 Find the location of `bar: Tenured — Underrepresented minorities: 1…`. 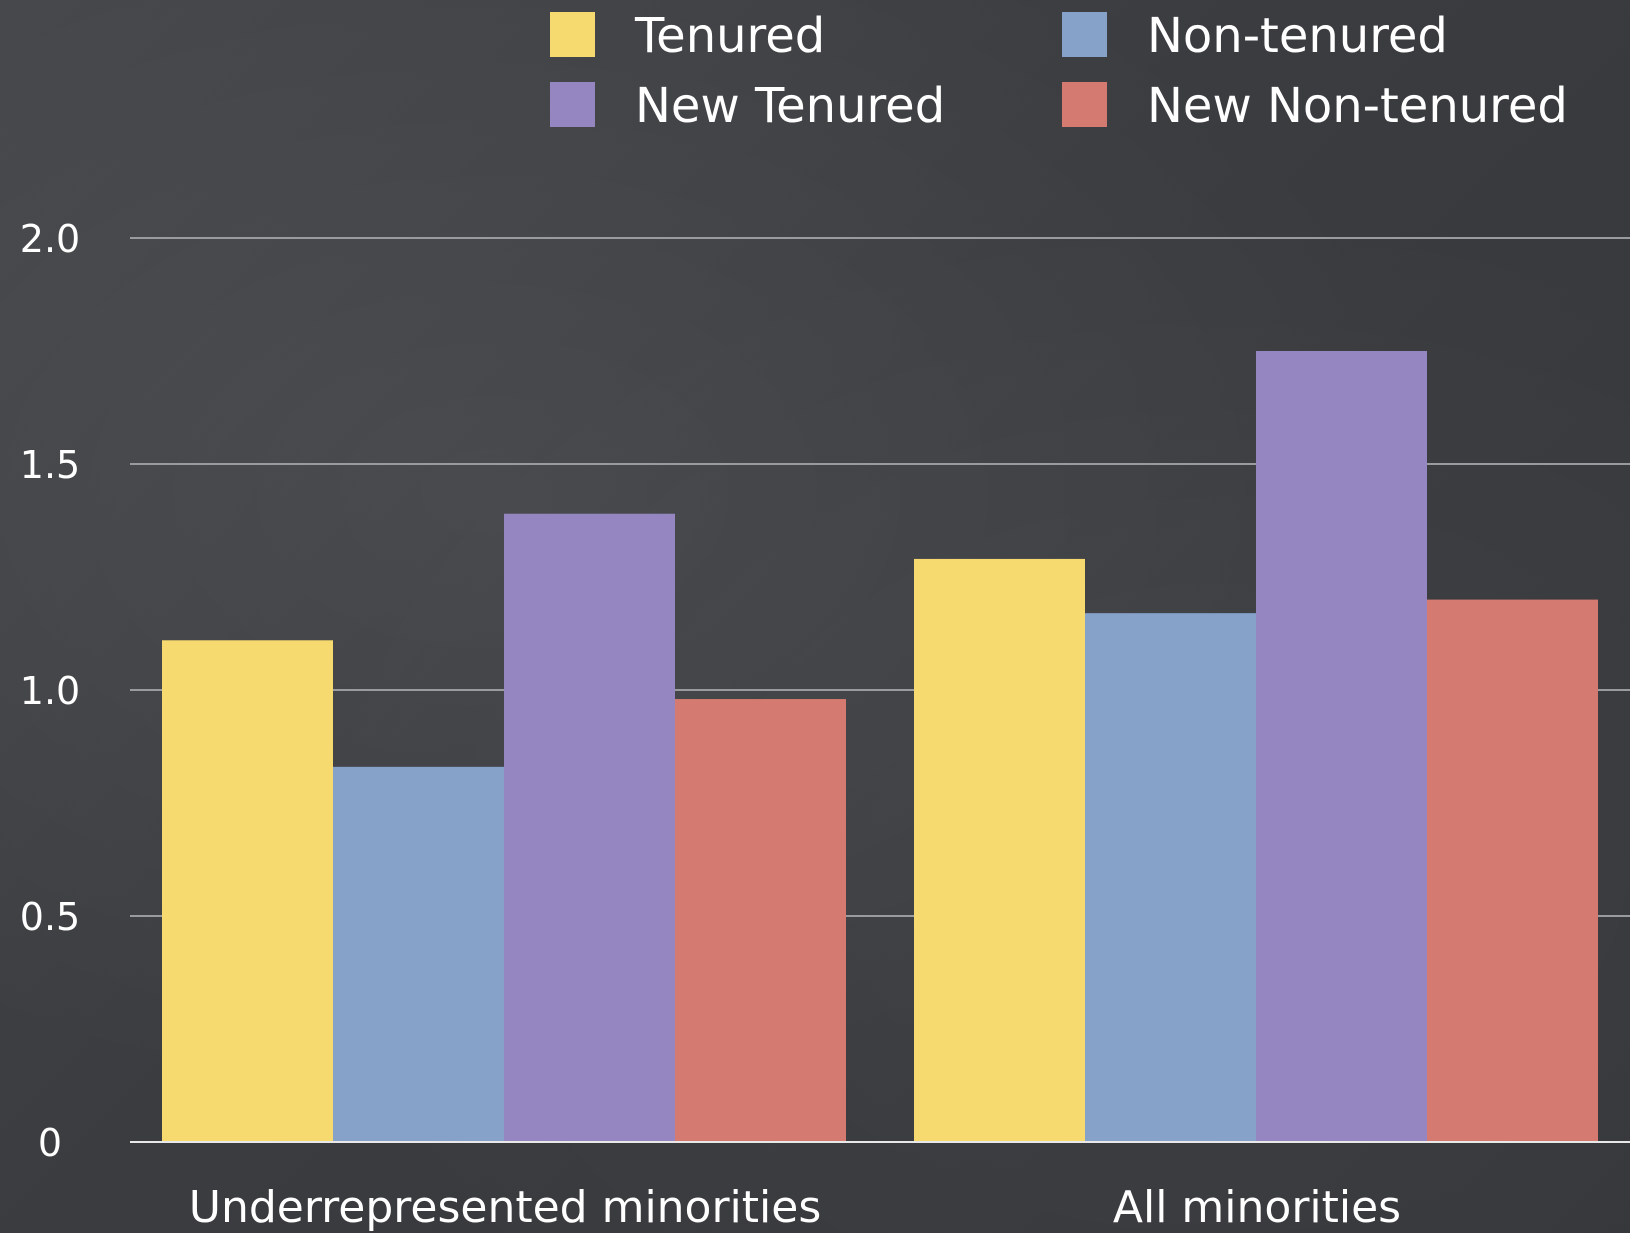

bar: Tenured — Underrepresented minorities: 1… is located at coordinates (247, 891).